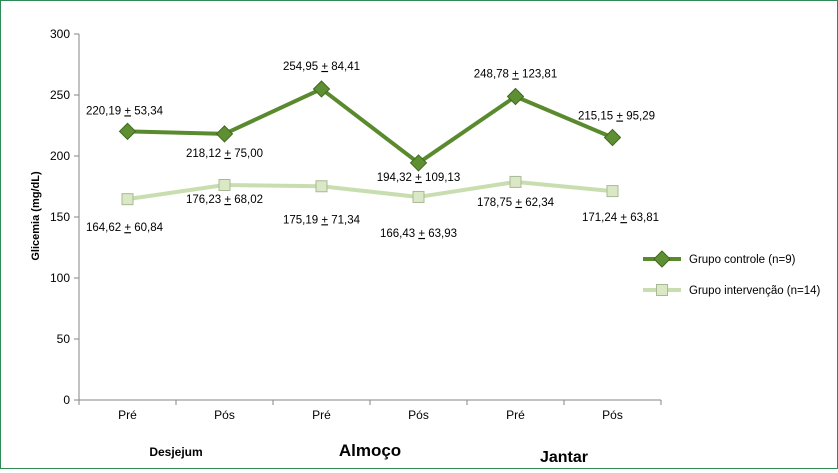  What do you see at coordinates (515, 74) in the screenshot?
I see `data-label: 248,78 + 123,81` at bounding box center [515, 74].